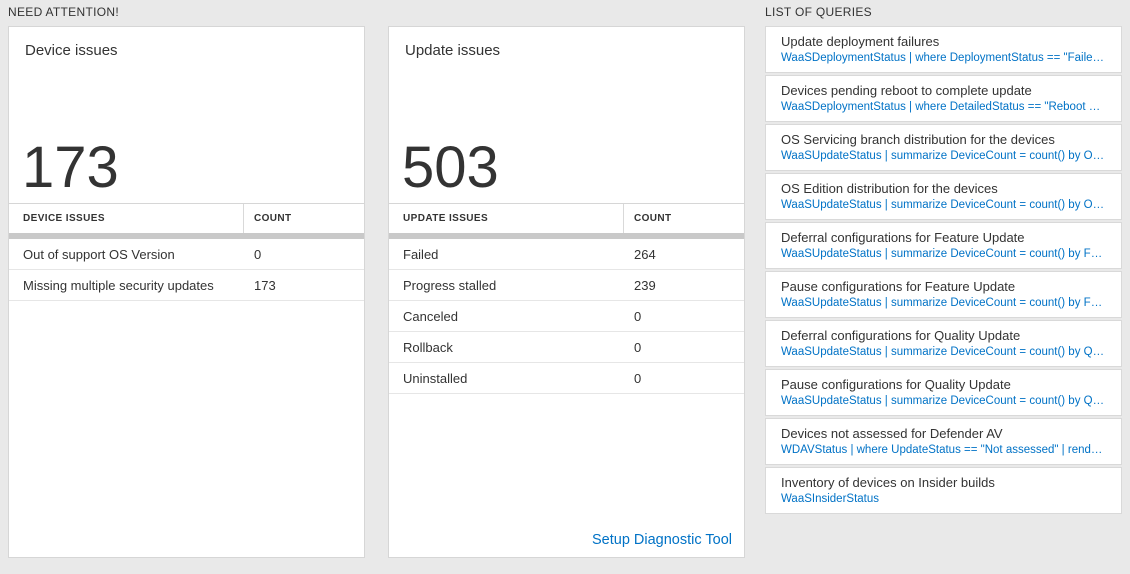 This screenshot has width=1130, height=574. I want to click on device-issues-table-header: DEVICE ISSUES COUNT, so click(186, 218).